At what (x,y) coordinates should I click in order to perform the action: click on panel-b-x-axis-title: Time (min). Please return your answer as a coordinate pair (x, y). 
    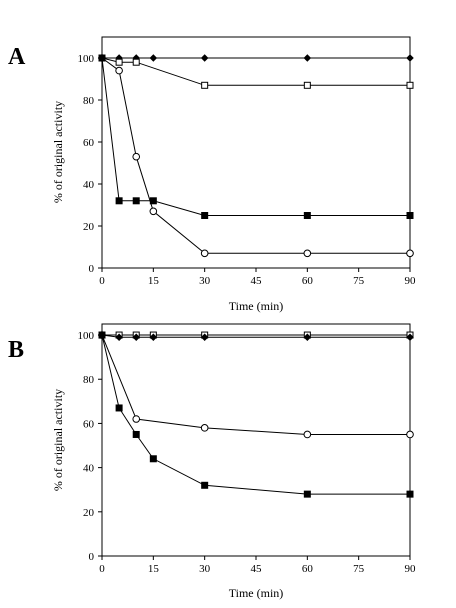
    Looking at the image, I should click on (256, 593).